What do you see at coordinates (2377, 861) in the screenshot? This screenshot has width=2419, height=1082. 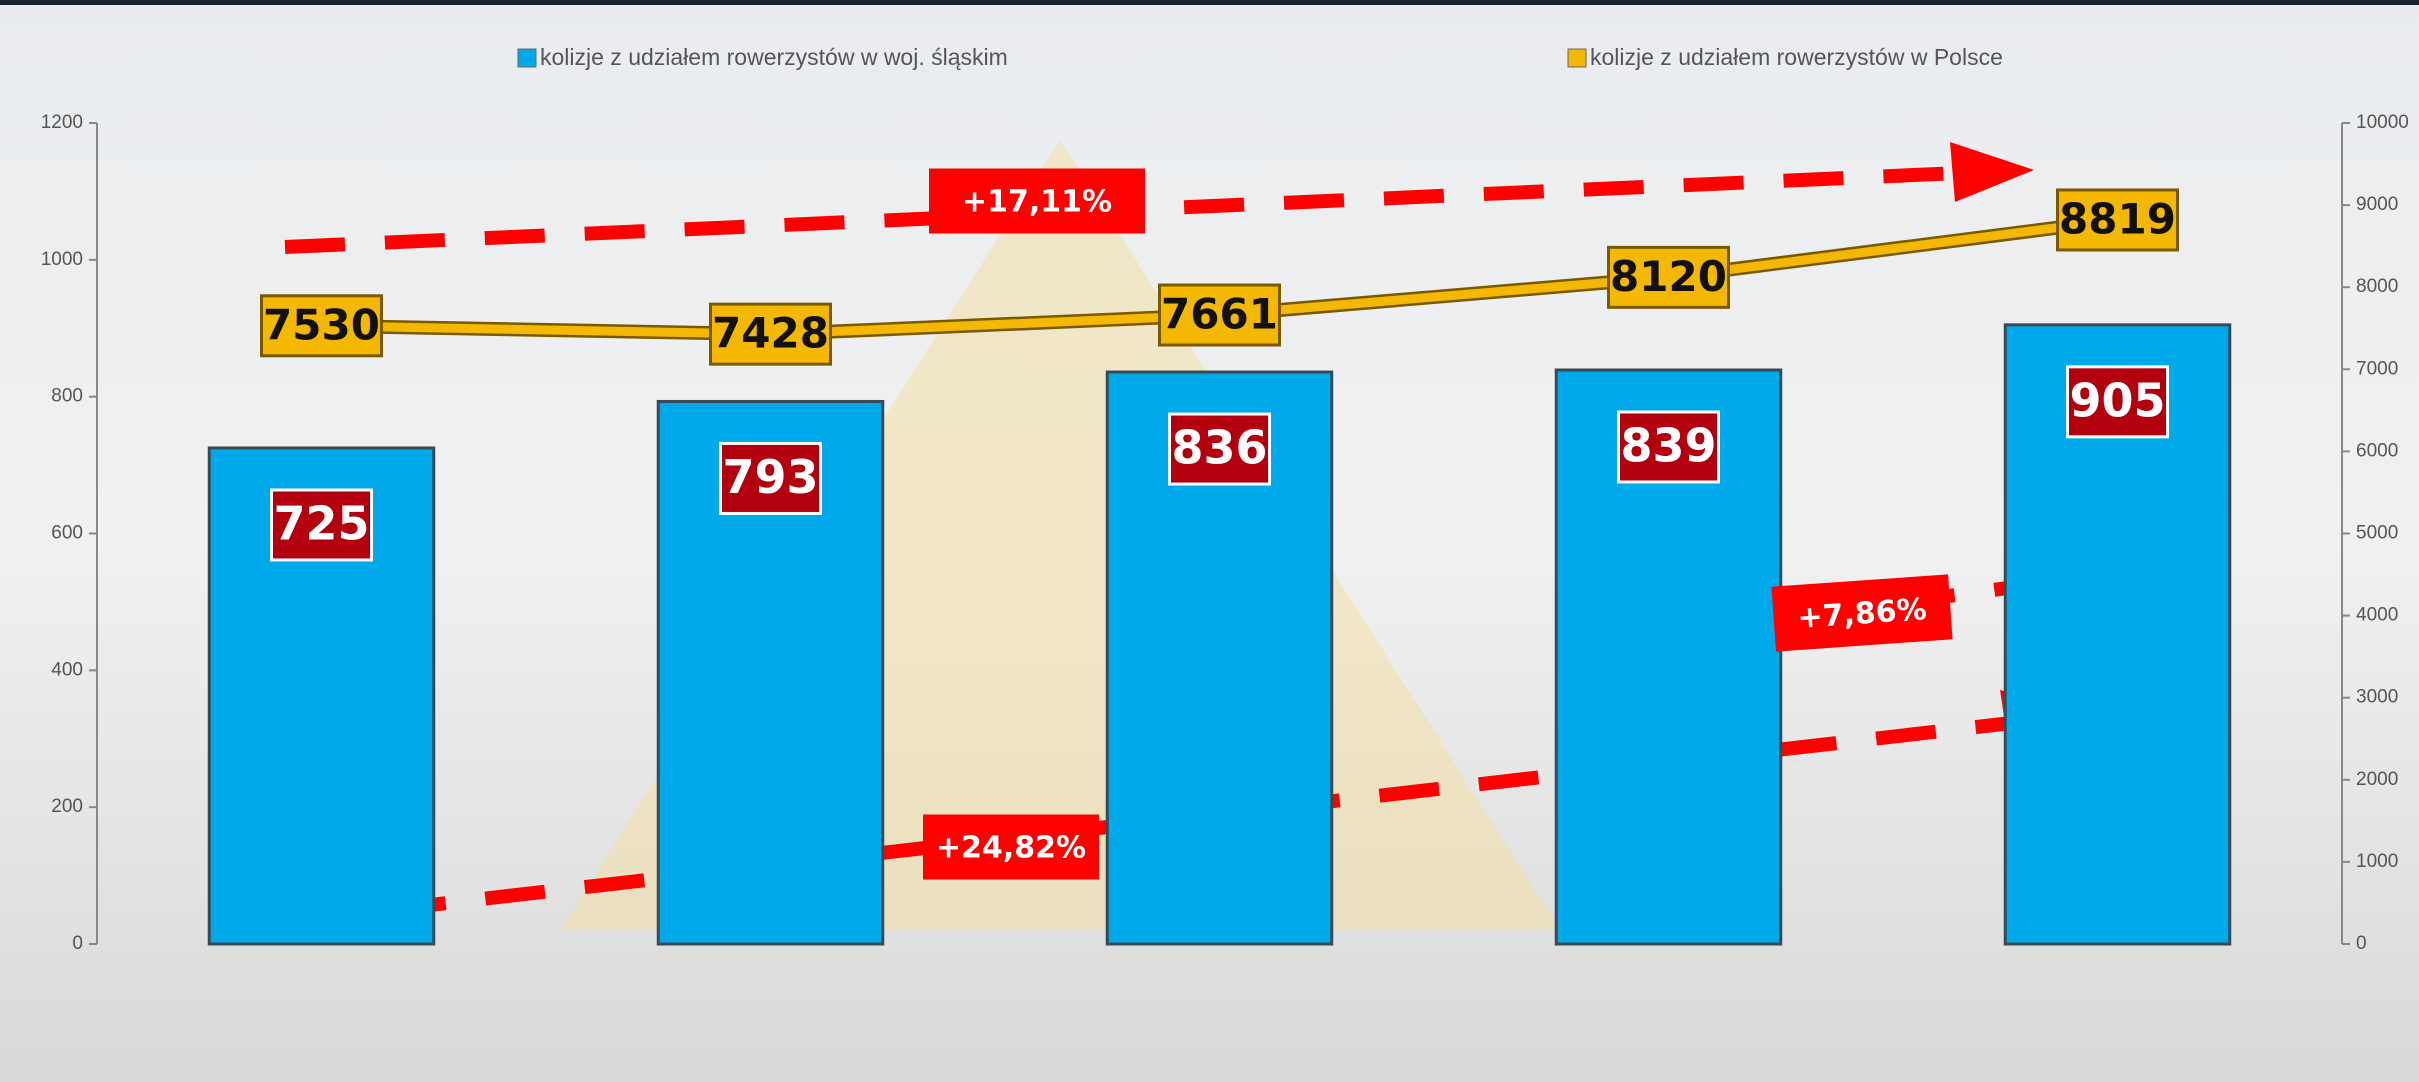 I see `y2-tick-label: 1000` at bounding box center [2377, 861].